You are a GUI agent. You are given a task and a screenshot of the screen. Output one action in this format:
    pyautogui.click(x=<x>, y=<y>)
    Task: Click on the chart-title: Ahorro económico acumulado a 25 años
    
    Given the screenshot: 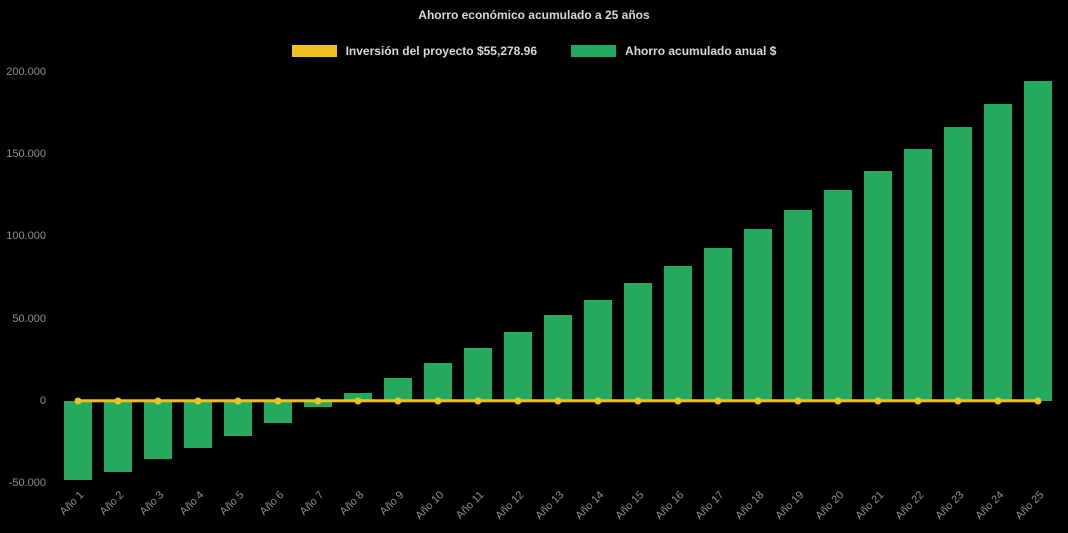 What is the action you would take?
    pyautogui.click(x=534, y=15)
    